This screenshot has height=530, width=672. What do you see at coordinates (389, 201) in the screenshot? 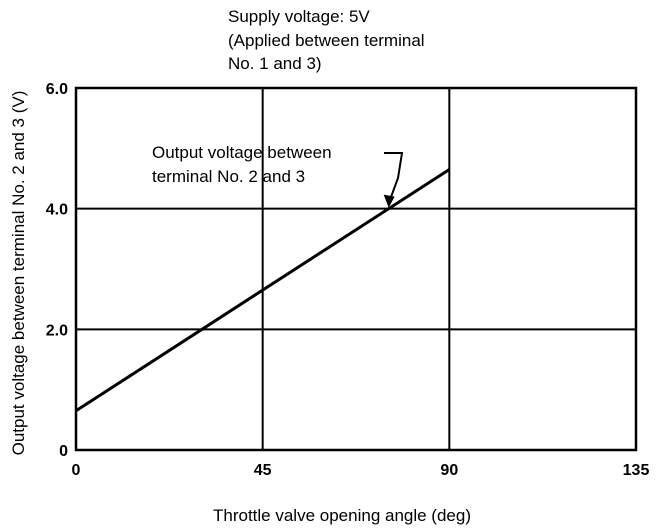
I see `leader-arrowhead` at bounding box center [389, 201].